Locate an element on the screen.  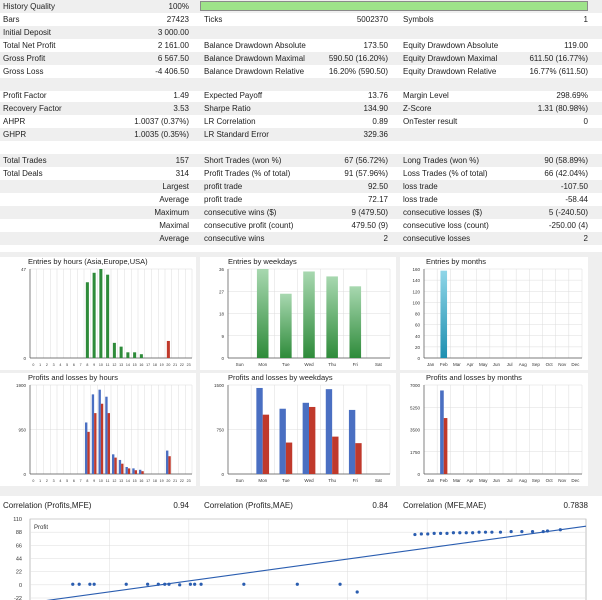
ticks-label: Ticks is located at coordinates (213, 19).